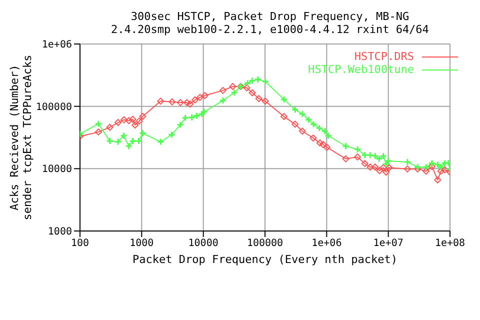  I want to click on y-tick-label: 10000, so click(57, 170).